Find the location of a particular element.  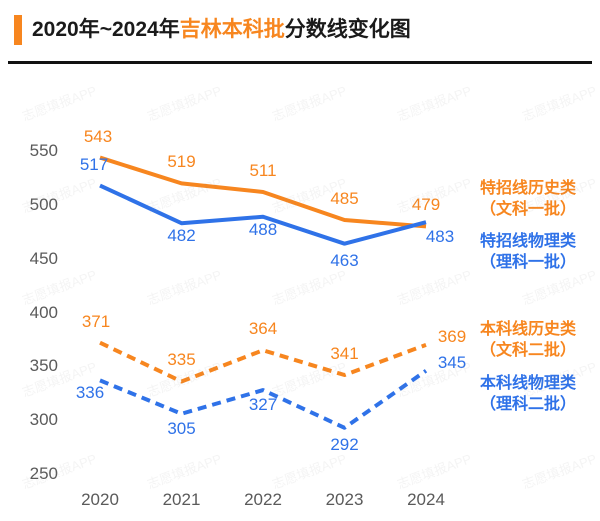

header-divider is located at coordinates (300, 62).